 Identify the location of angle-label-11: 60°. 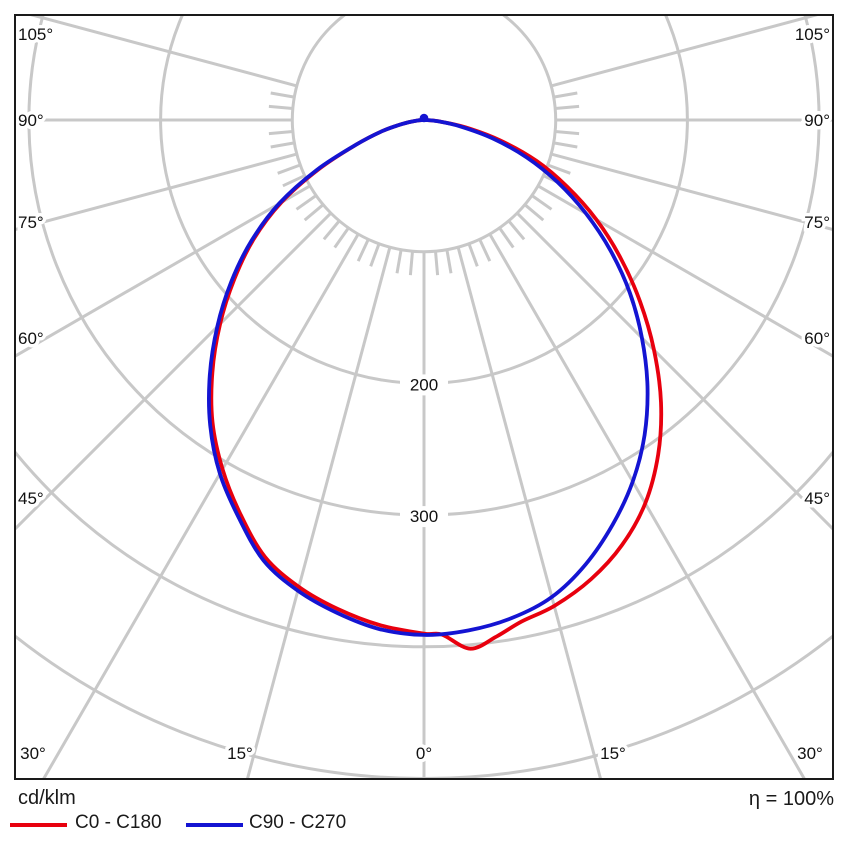
(817, 338).